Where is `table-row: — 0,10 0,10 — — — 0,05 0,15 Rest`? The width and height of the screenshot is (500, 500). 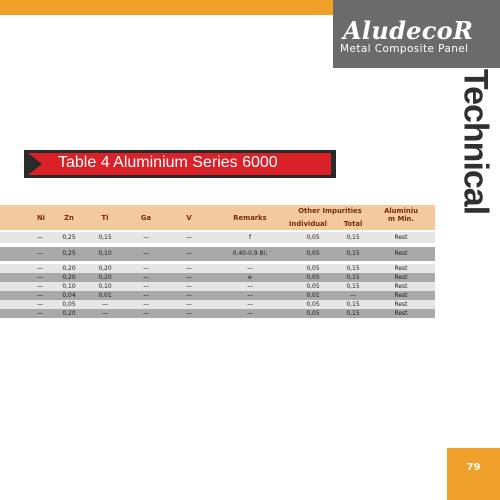 table-row: — 0,10 0,10 — — — 0,05 0,15 Rest is located at coordinates (217, 286).